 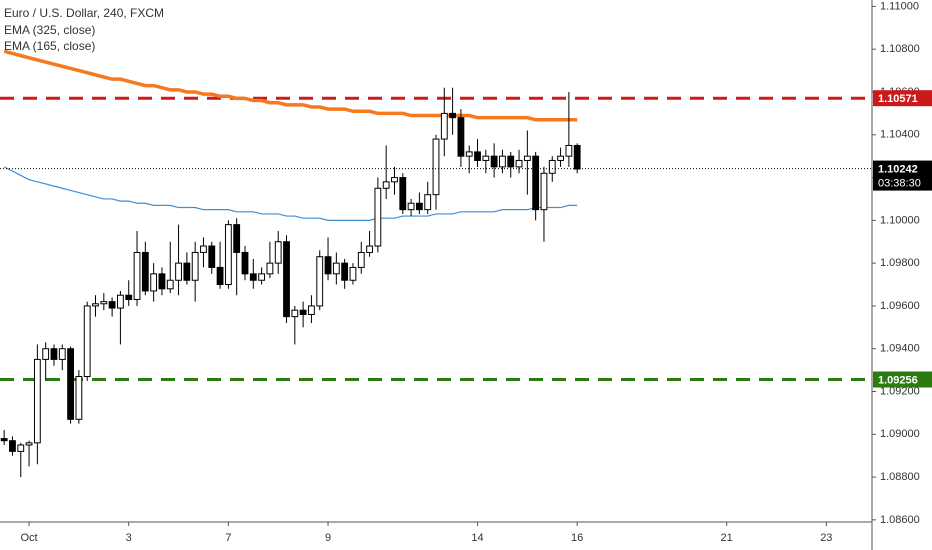 What do you see at coordinates (900, 520) in the screenshot?
I see `y-tick-label: 1.08600` at bounding box center [900, 520].